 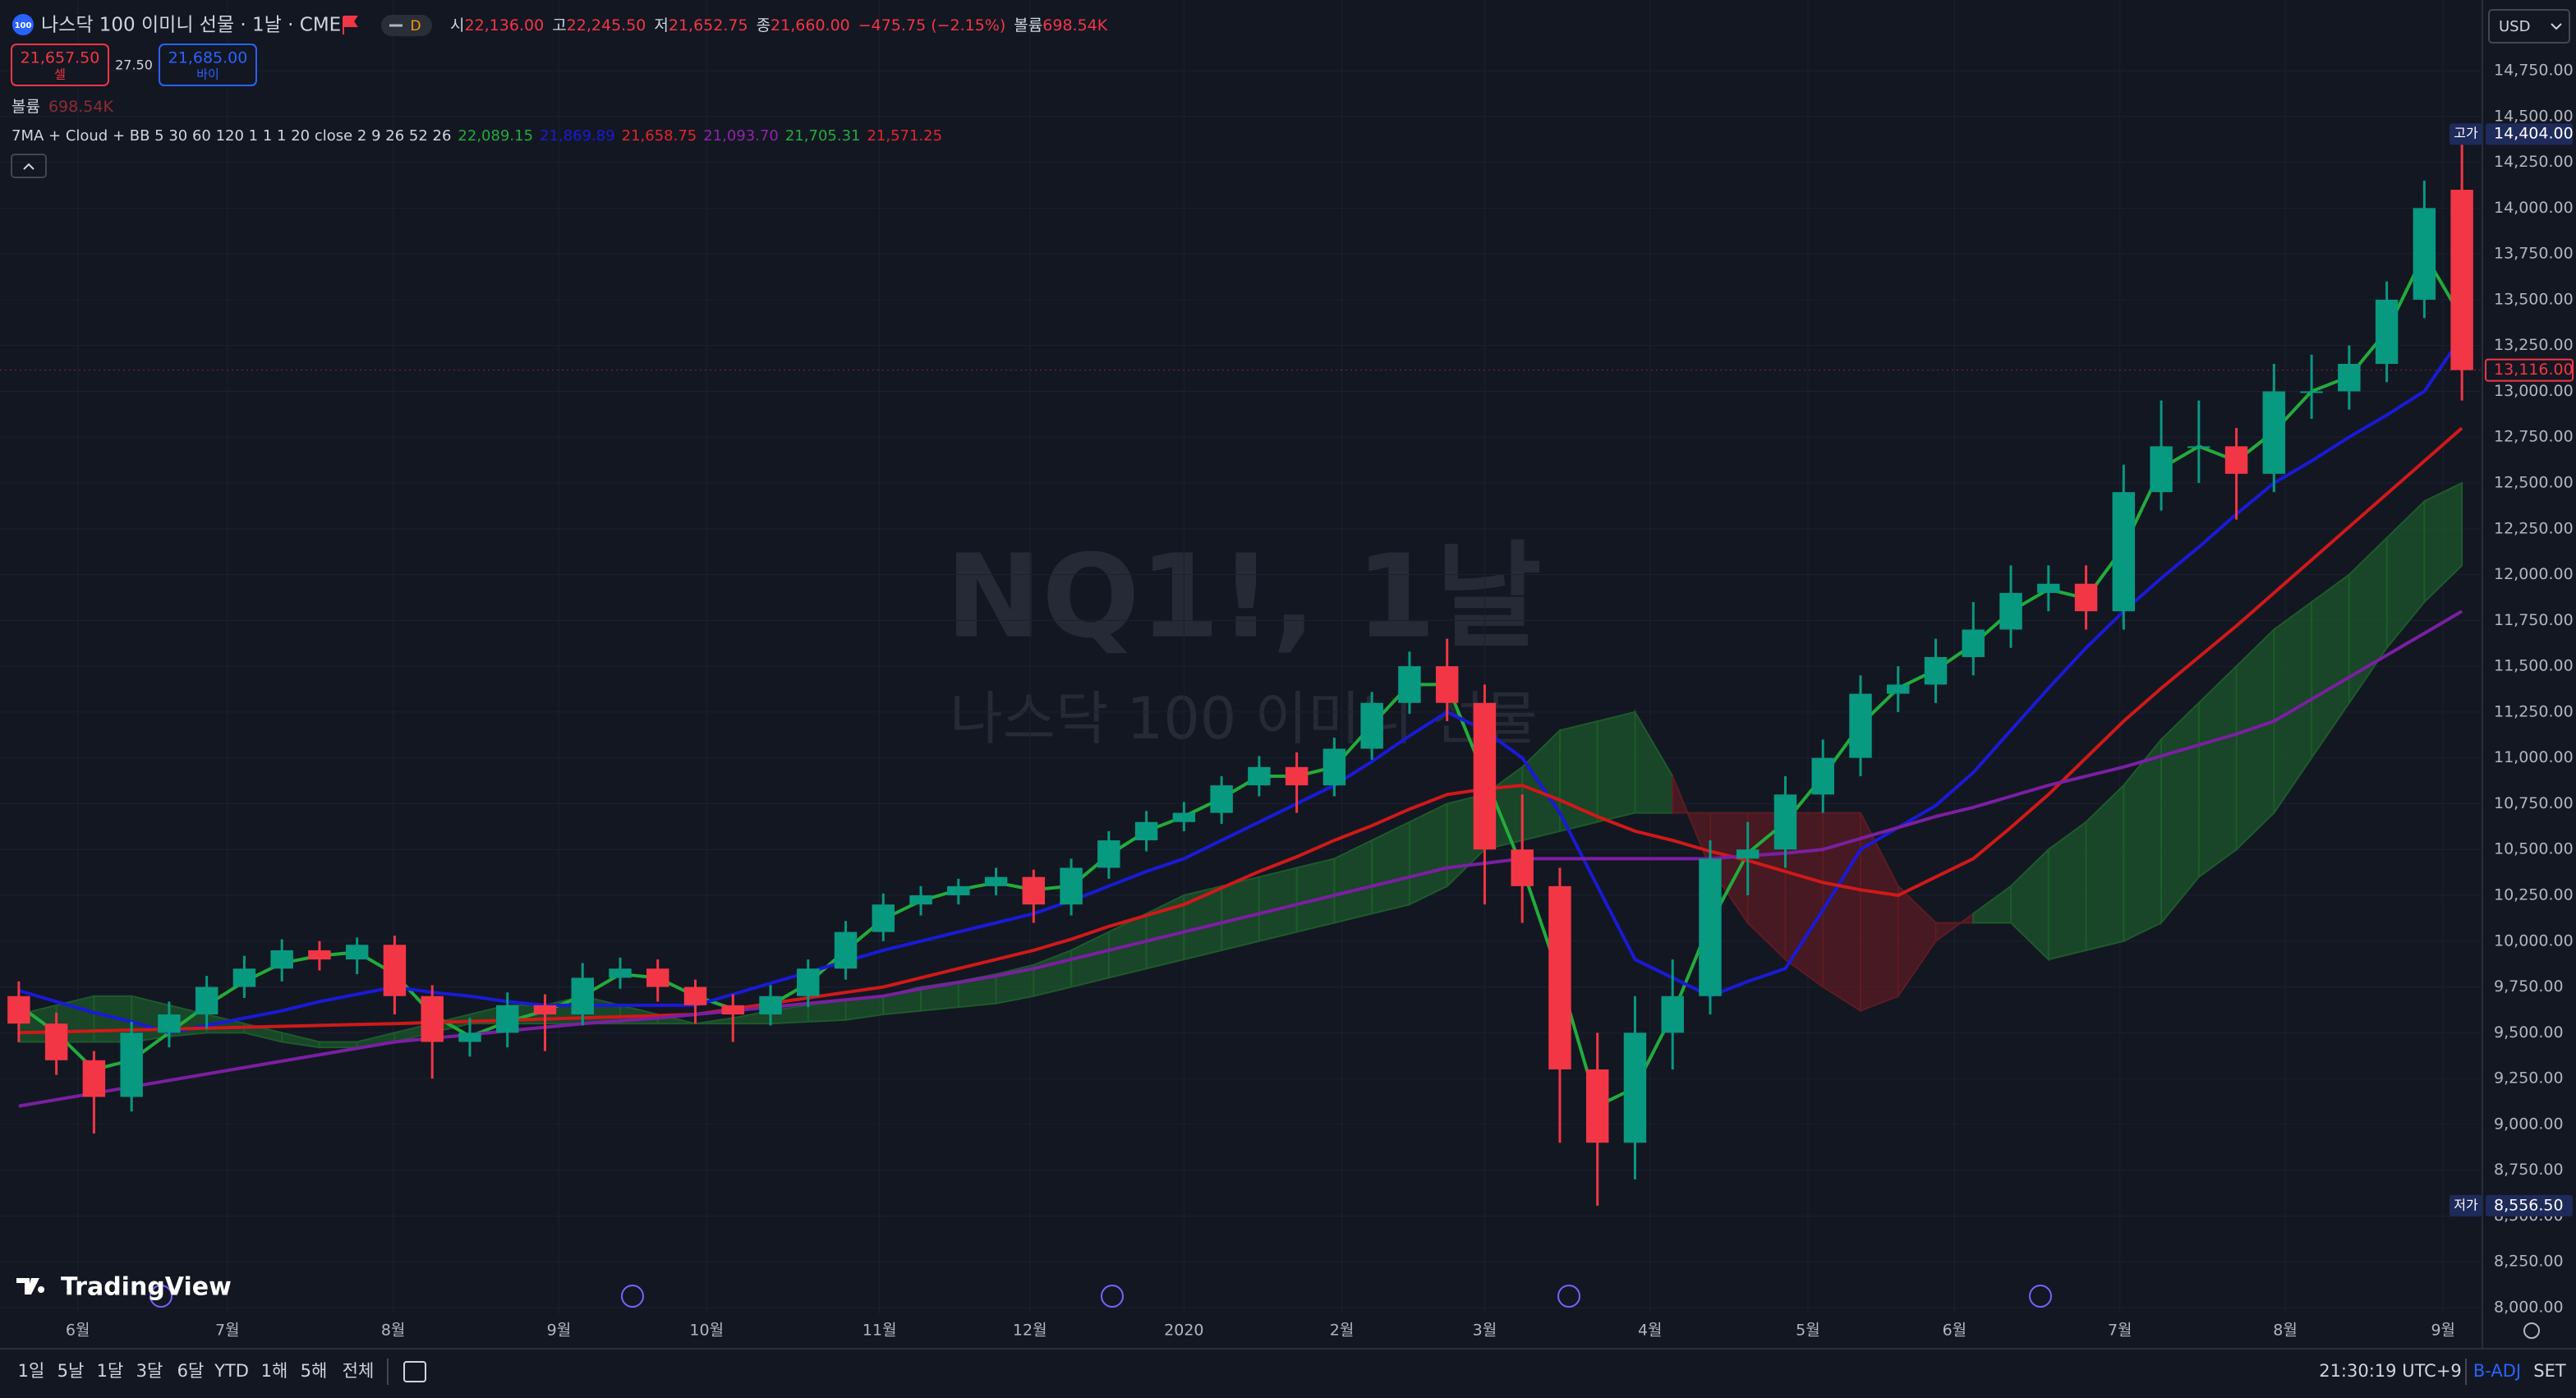 What do you see at coordinates (71, 1371) in the screenshot?
I see `range-button: 5날` at bounding box center [71, 1371].